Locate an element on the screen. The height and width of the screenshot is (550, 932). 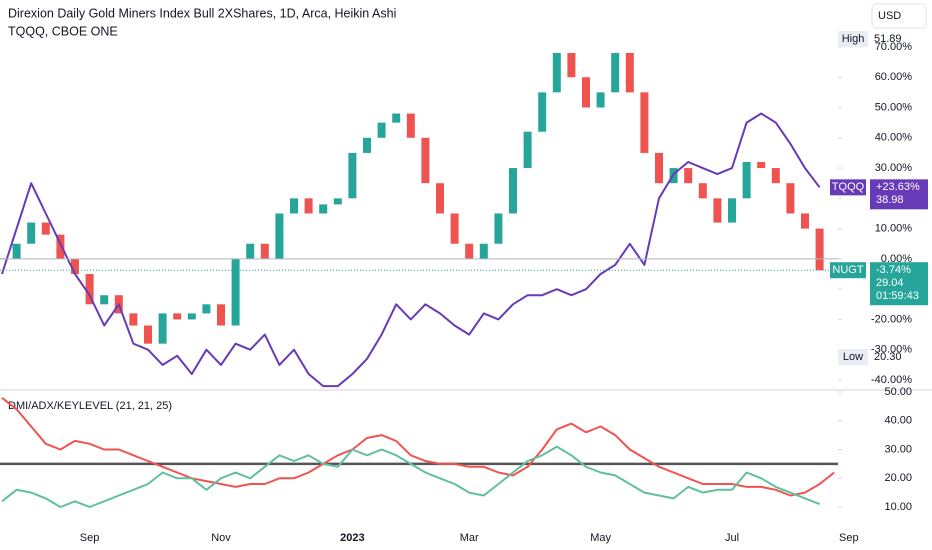
badge-name: NUGT is located at coordinates (847, 270).